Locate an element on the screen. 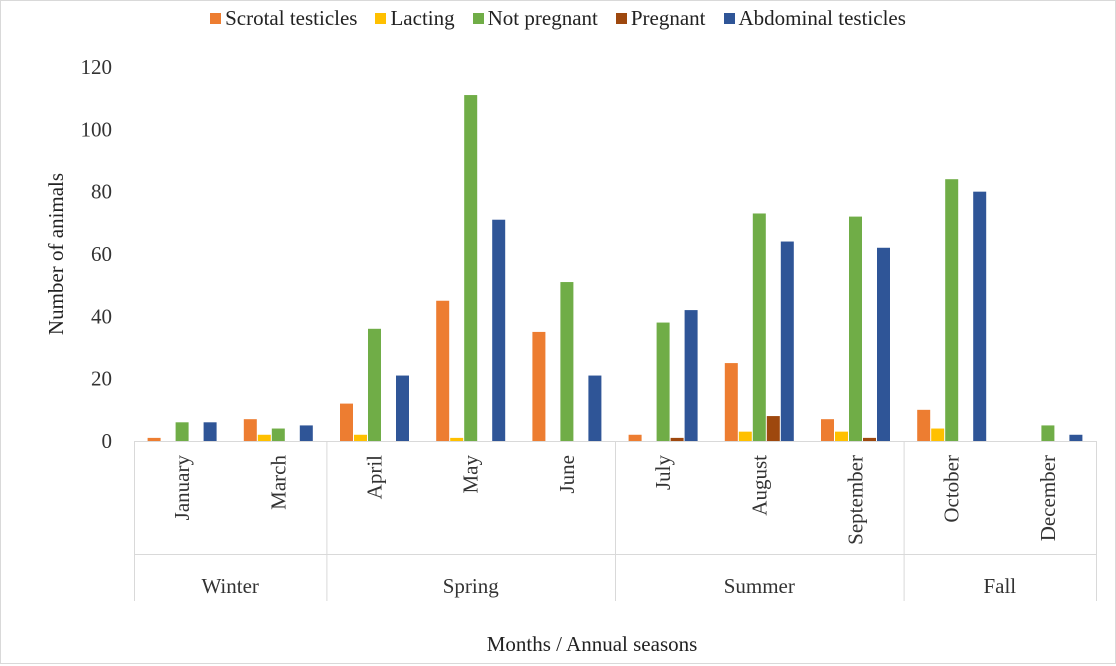  x-tick-label: April is located at coordinates (375, 477).